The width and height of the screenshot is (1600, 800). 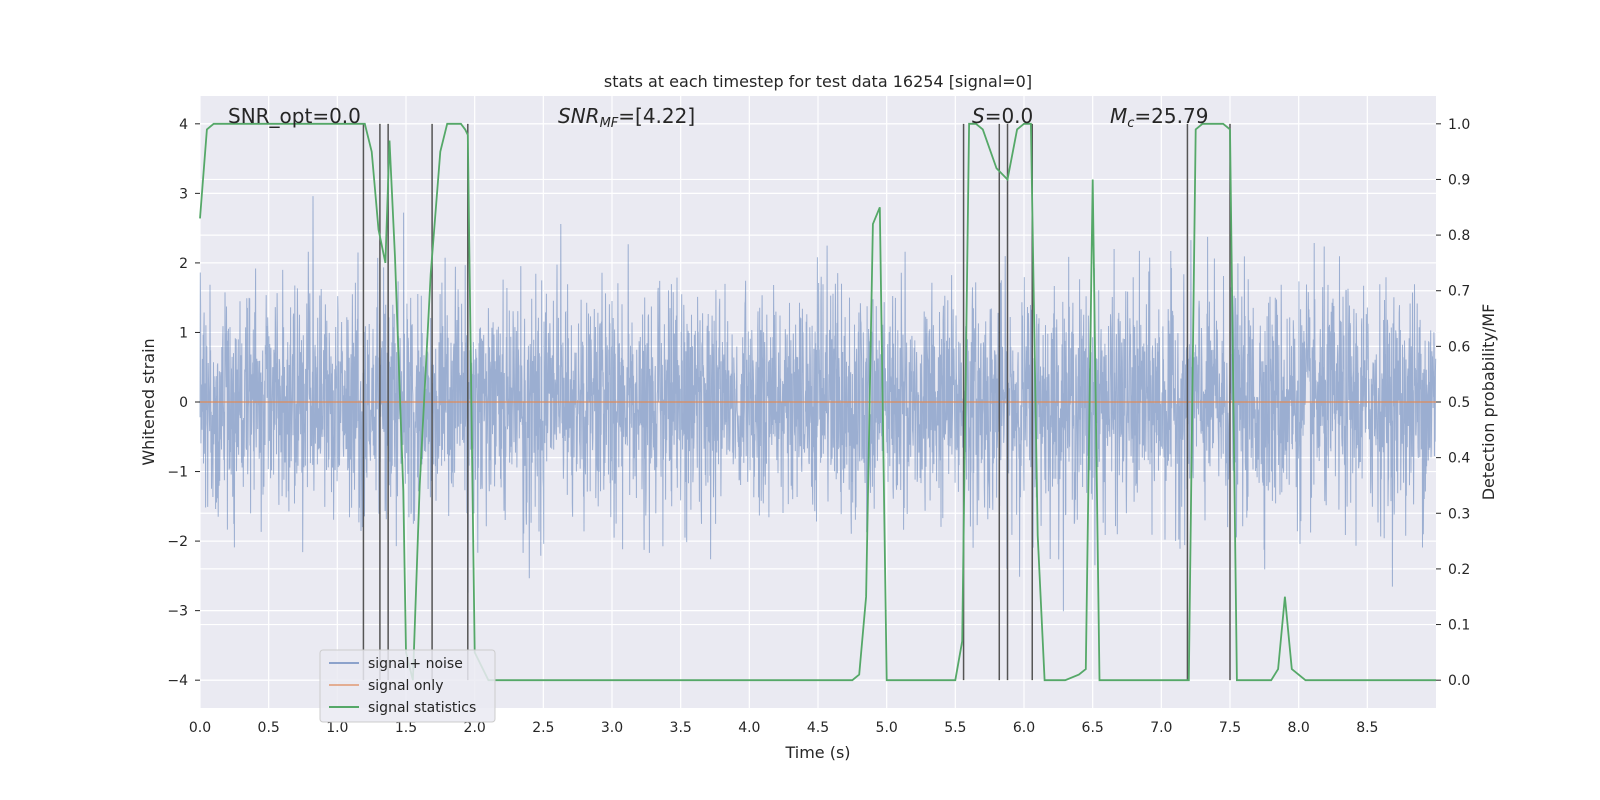 What do you see at coordinates (269, 728) in the screenshot?
I see `x-tick-label: 0.5` at bounding box center [269, 728].